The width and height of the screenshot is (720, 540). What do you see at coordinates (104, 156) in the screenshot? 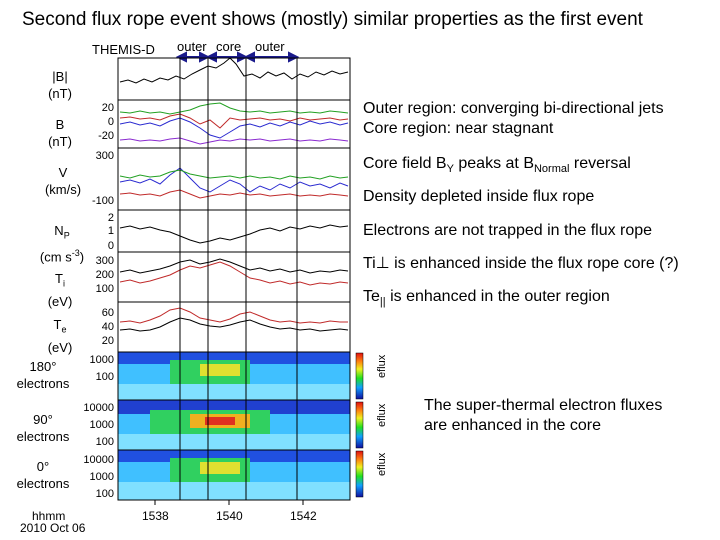
I see `tick-vel-300: 300` at bounding box center [104, 156].